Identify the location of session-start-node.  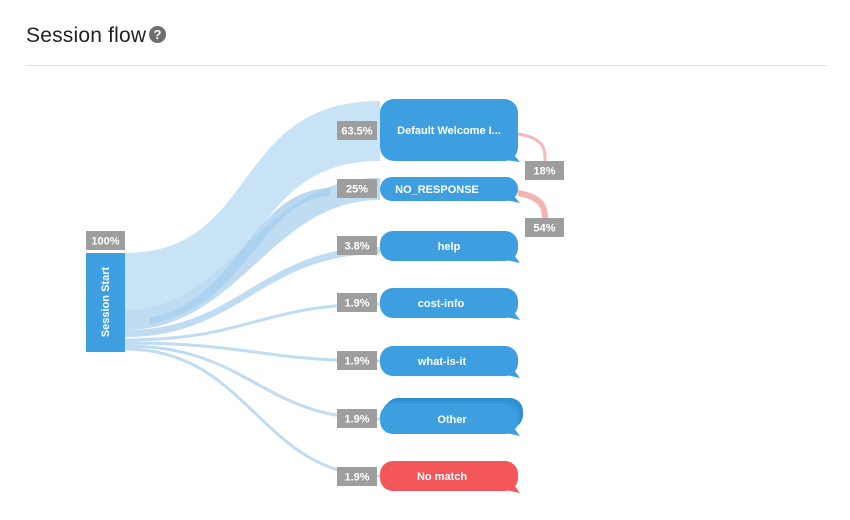
(105, 302).